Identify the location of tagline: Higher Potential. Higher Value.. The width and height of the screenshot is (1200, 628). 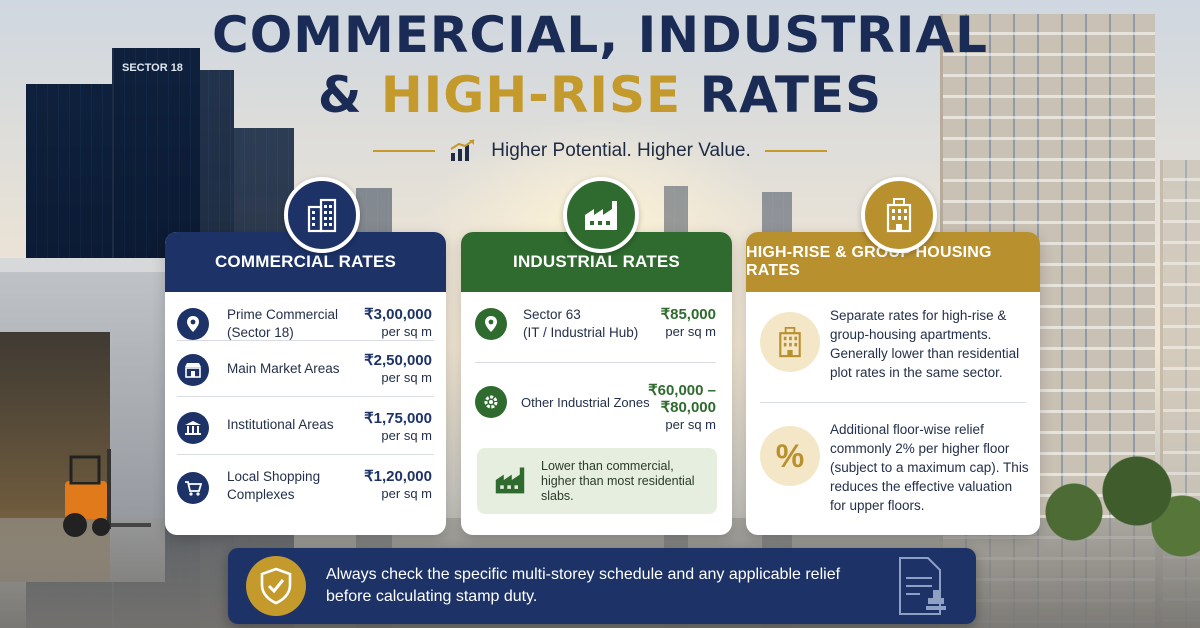
(600, 151).